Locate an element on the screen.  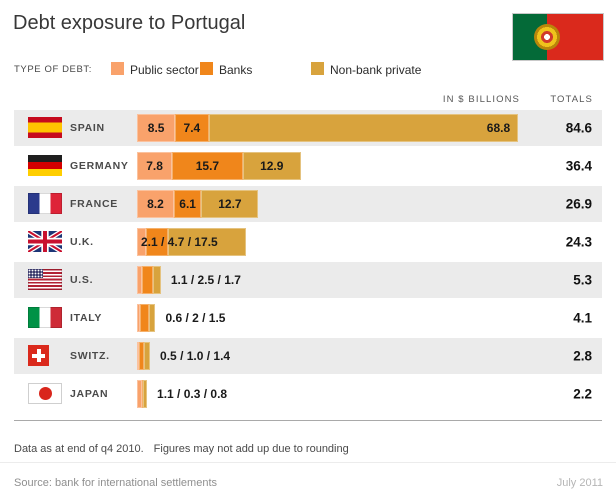
stacked-bar-germany: 7.8 15.7 12.9 is located at coordinates (329, 166).